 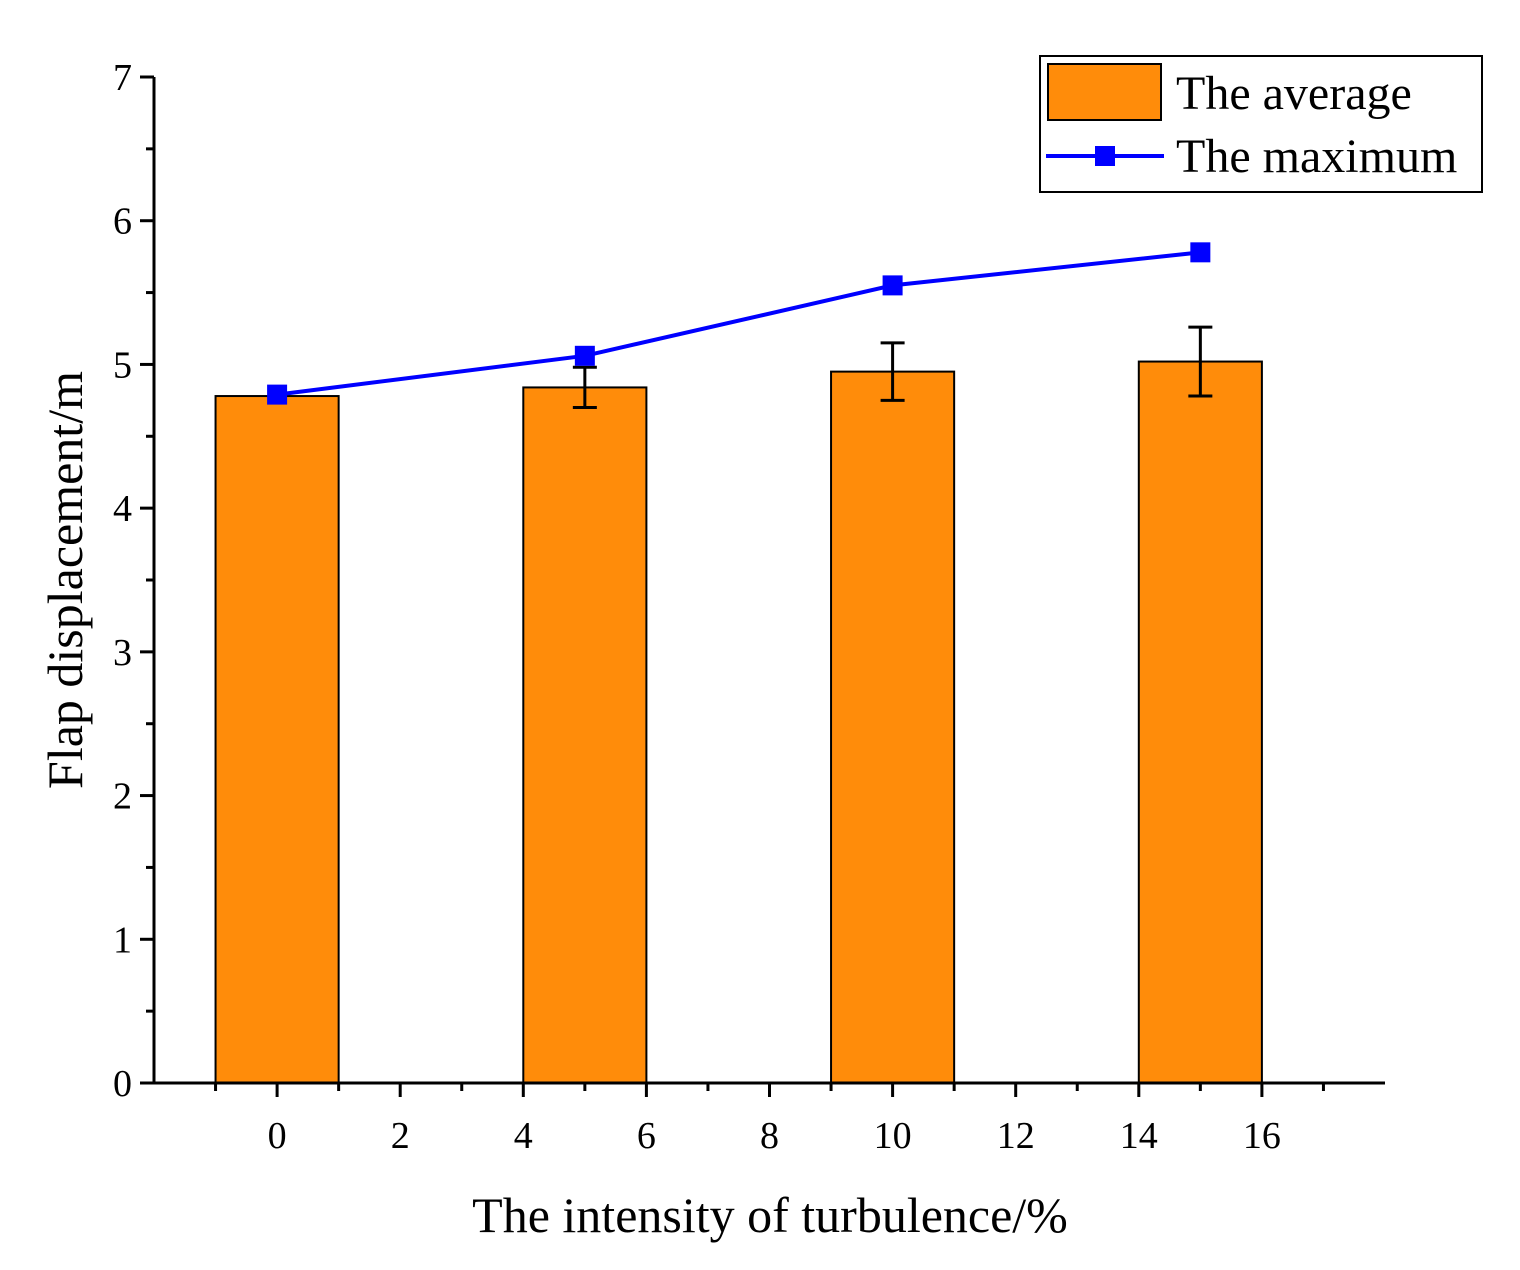 What do you see at coordinates (400, 1136) in the screenshot?
I see `x-tick-label: 2` at bounding box center [400, 1136].